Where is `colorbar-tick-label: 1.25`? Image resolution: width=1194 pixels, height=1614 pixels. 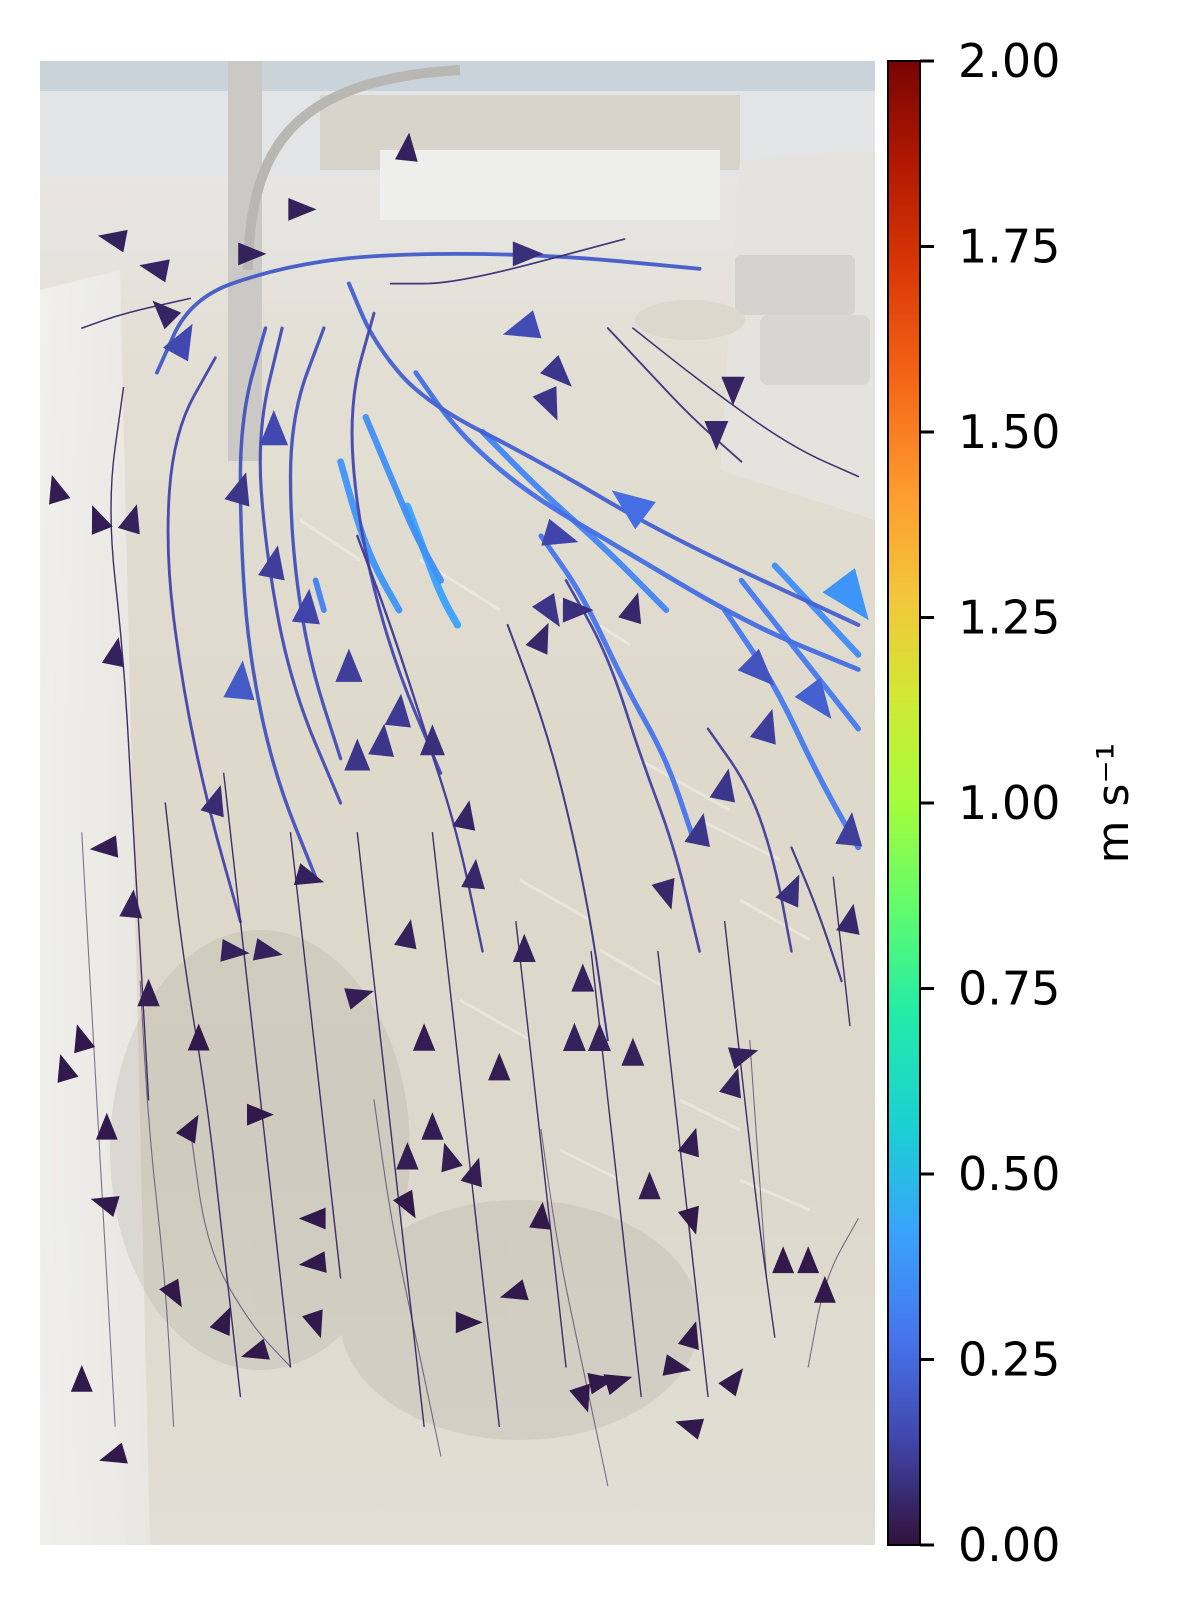
colorbar-tick-label: 1.25 is located at coordinates (1009, 618).